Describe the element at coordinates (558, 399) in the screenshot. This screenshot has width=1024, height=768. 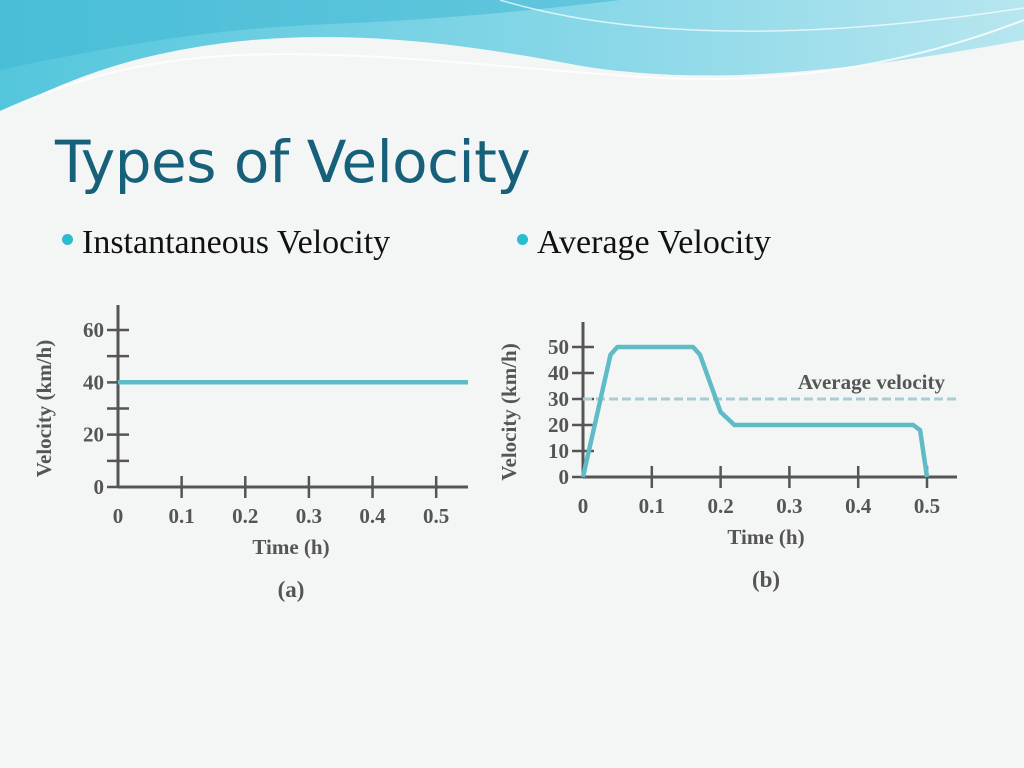
I see `y-tick-label: 30` at that location.